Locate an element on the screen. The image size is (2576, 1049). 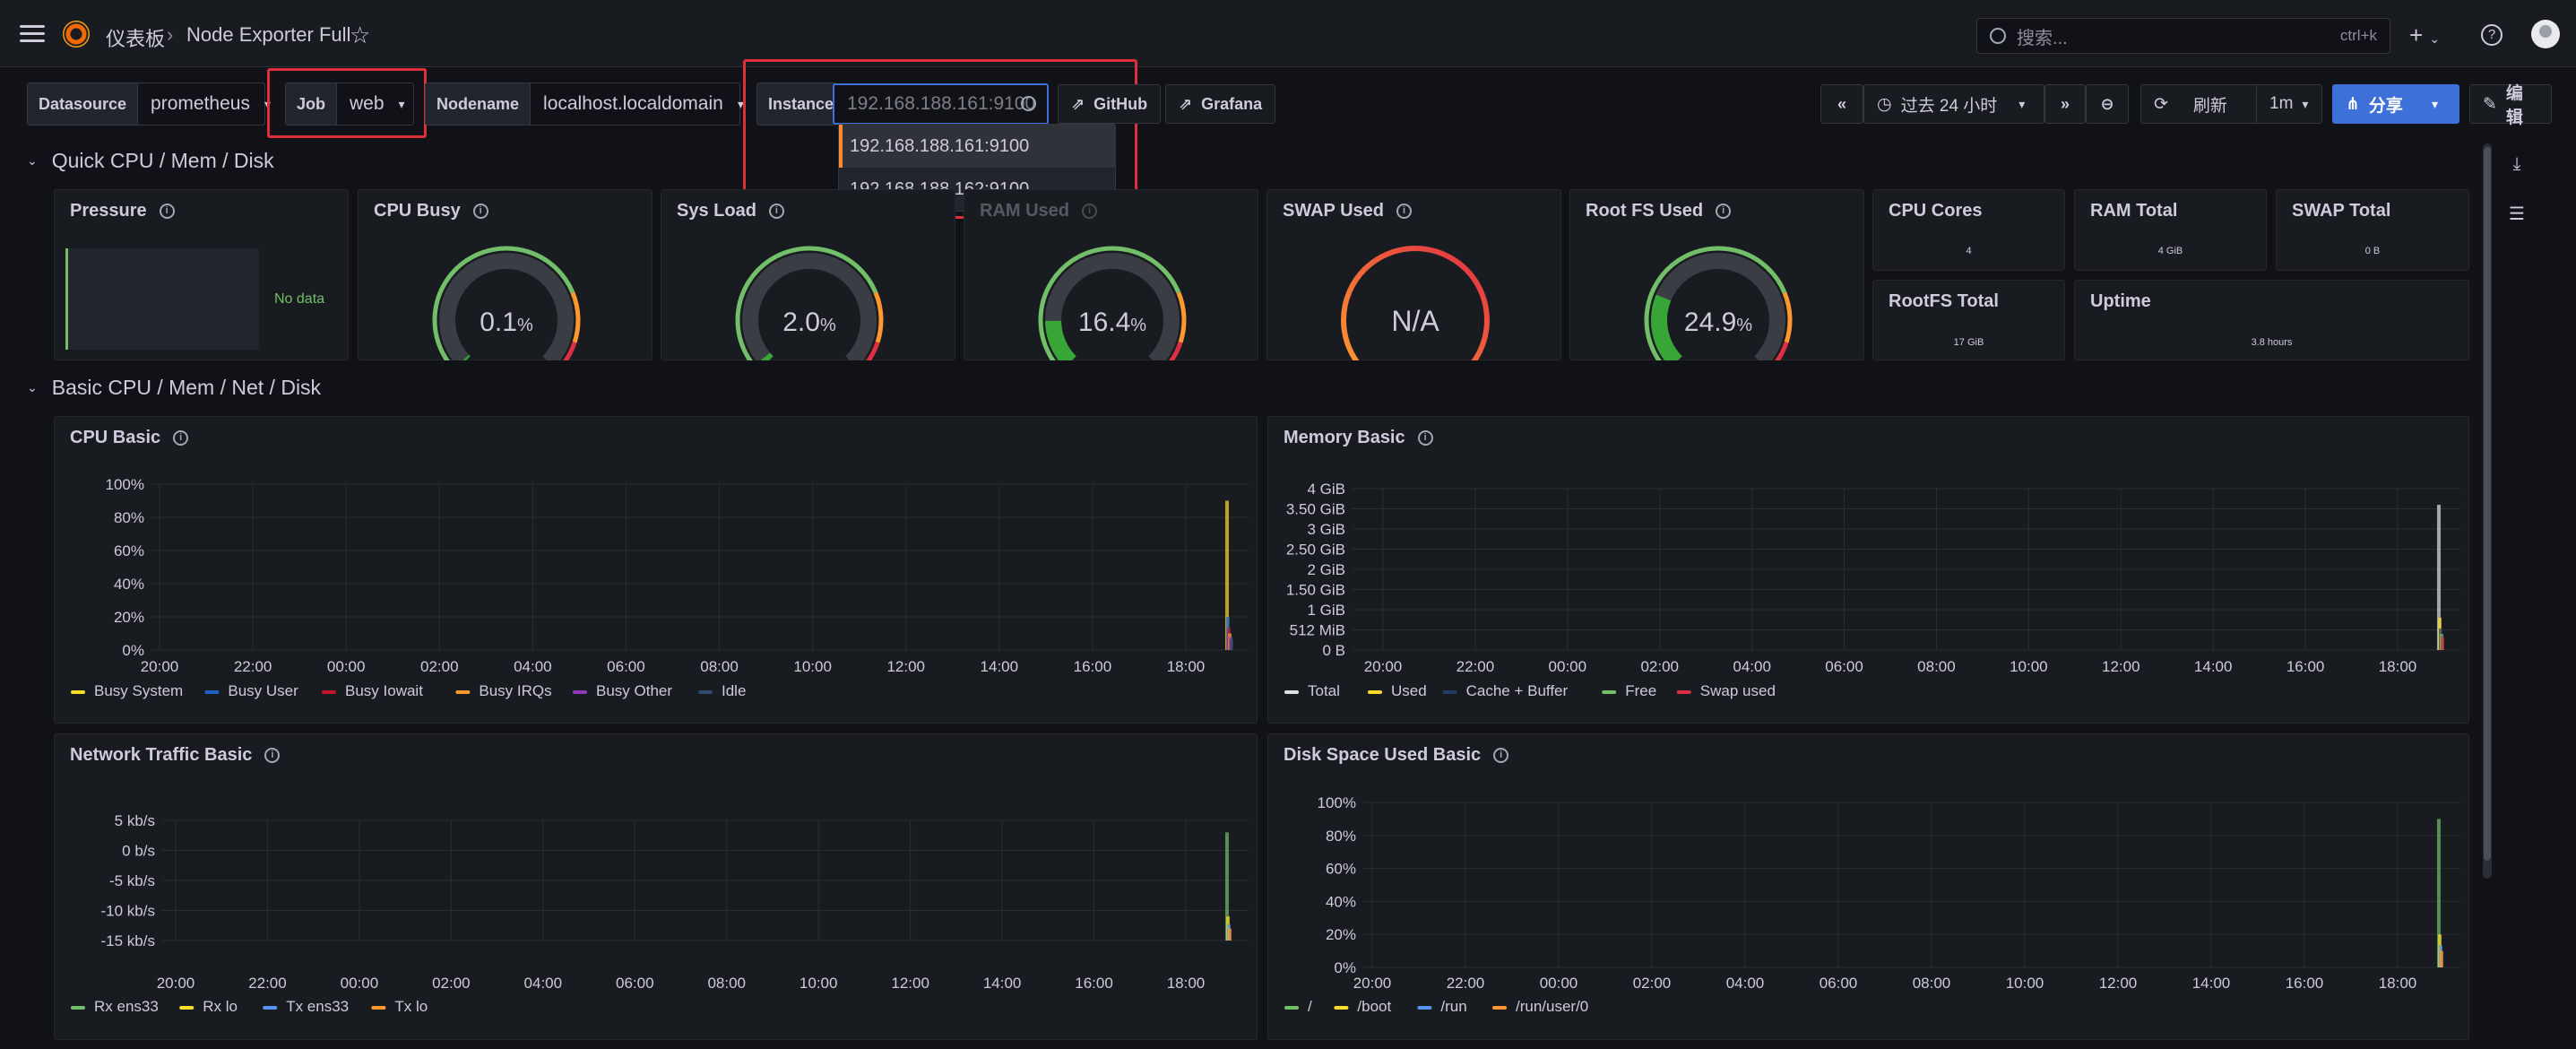
github-link: ⇗ GitHub is located at coordinates (1110, 104).